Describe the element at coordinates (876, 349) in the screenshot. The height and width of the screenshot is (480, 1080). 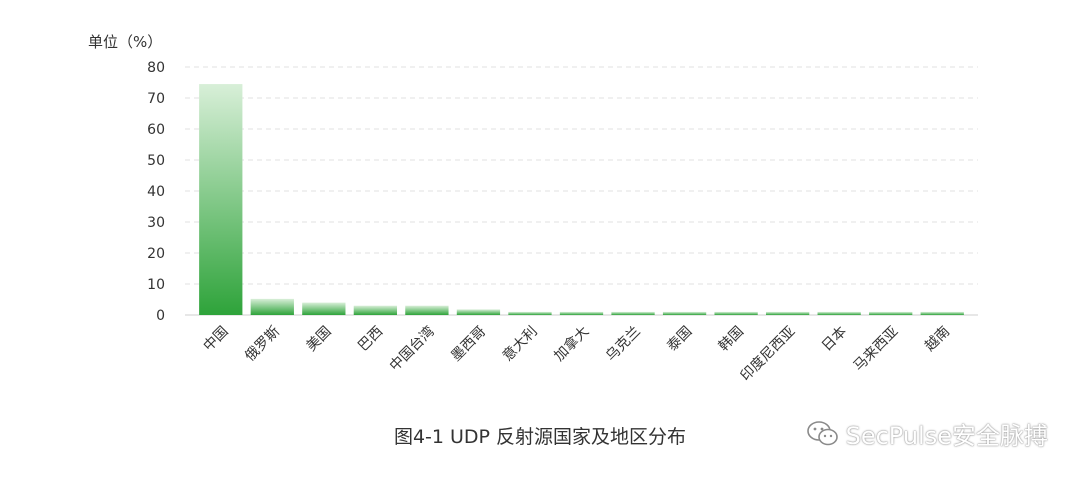
I see `x-tick-label: 马来西亚` at that location.